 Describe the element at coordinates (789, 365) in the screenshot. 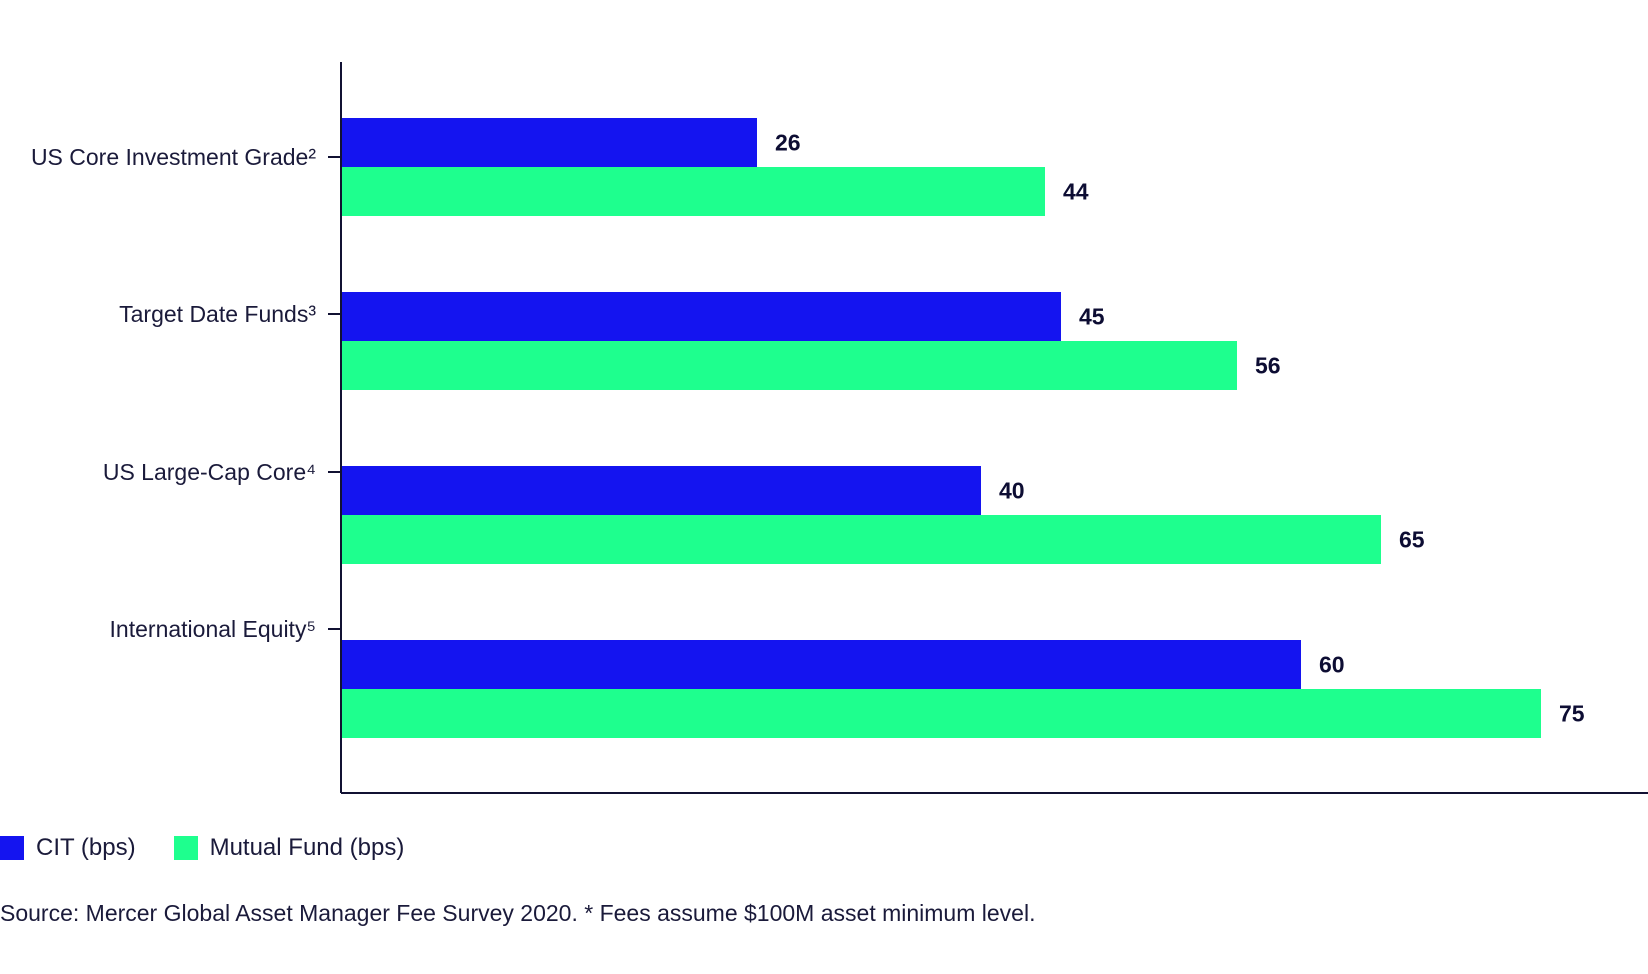

I see `bar-mutual-fund-bps-target-date-funds` at that location.